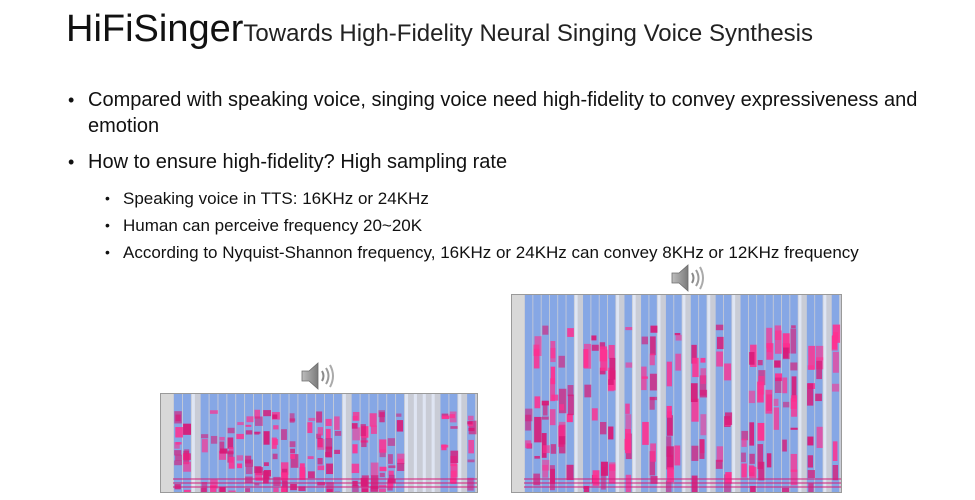  I want to click on spectrogram-16khz, so click(319, 443).